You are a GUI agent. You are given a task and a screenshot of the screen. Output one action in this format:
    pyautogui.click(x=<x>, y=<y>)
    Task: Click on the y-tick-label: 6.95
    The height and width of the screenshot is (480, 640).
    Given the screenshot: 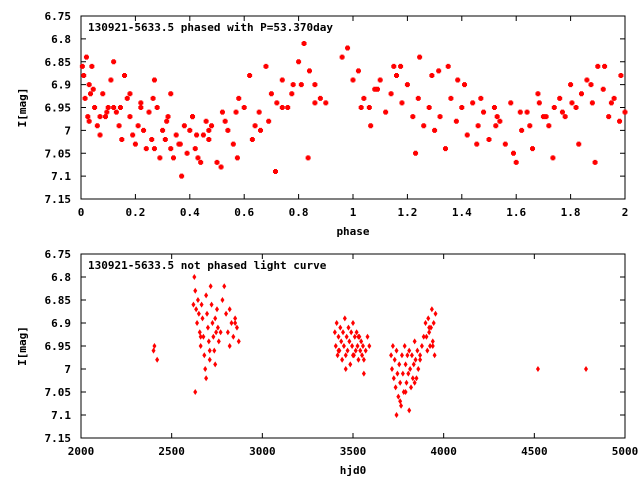 What is the action you would take?
    pyautogui.click(x=58, y=346)
    